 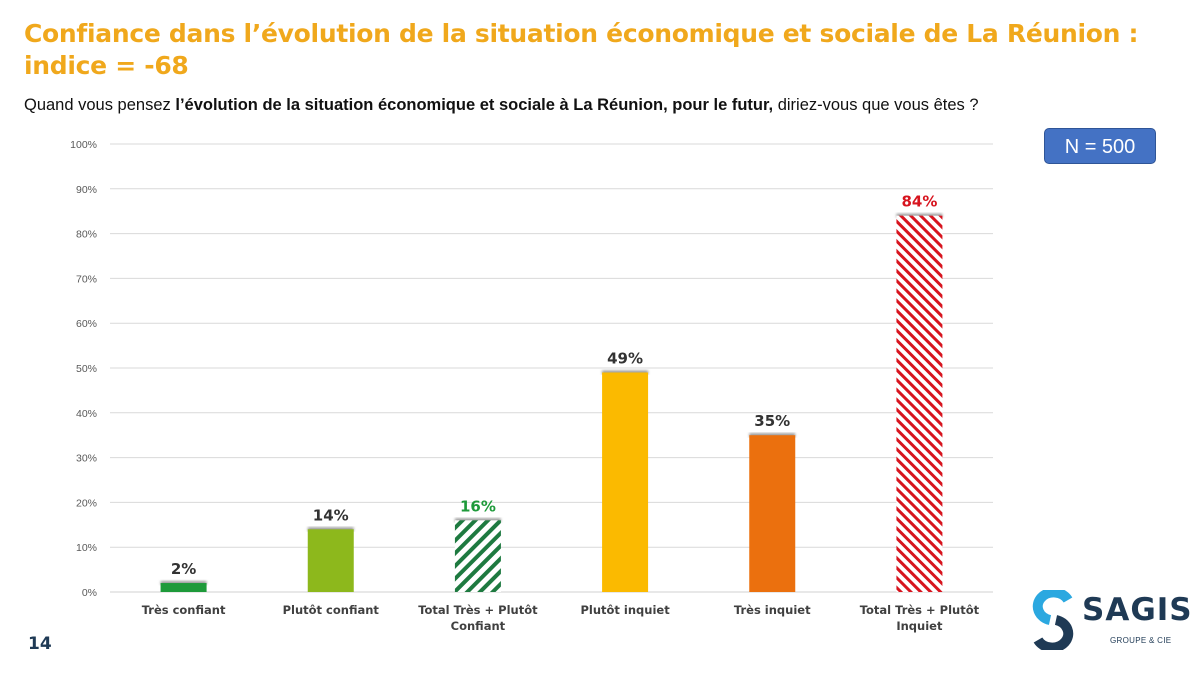 I want to click on data-label: 2%, so click(x=183, y=569).